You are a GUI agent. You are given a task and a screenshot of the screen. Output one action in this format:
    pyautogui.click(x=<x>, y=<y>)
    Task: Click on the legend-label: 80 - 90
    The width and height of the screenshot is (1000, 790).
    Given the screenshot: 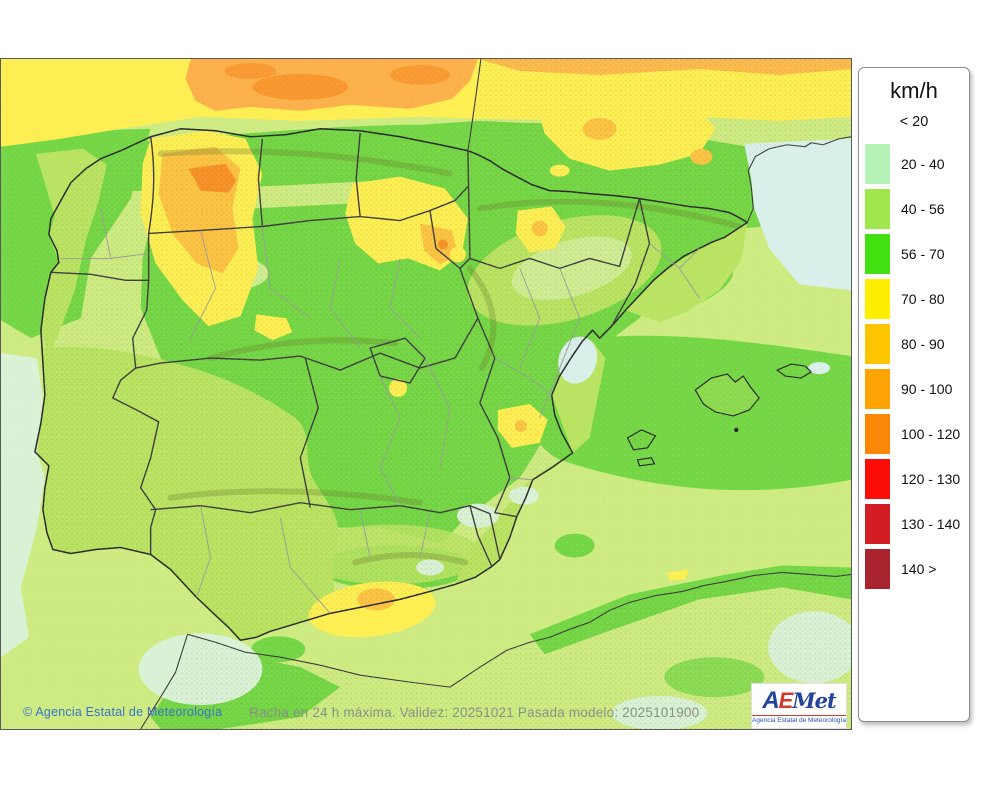 What is the action you would take?
    pyautogui.click(x=923, y=344)
    